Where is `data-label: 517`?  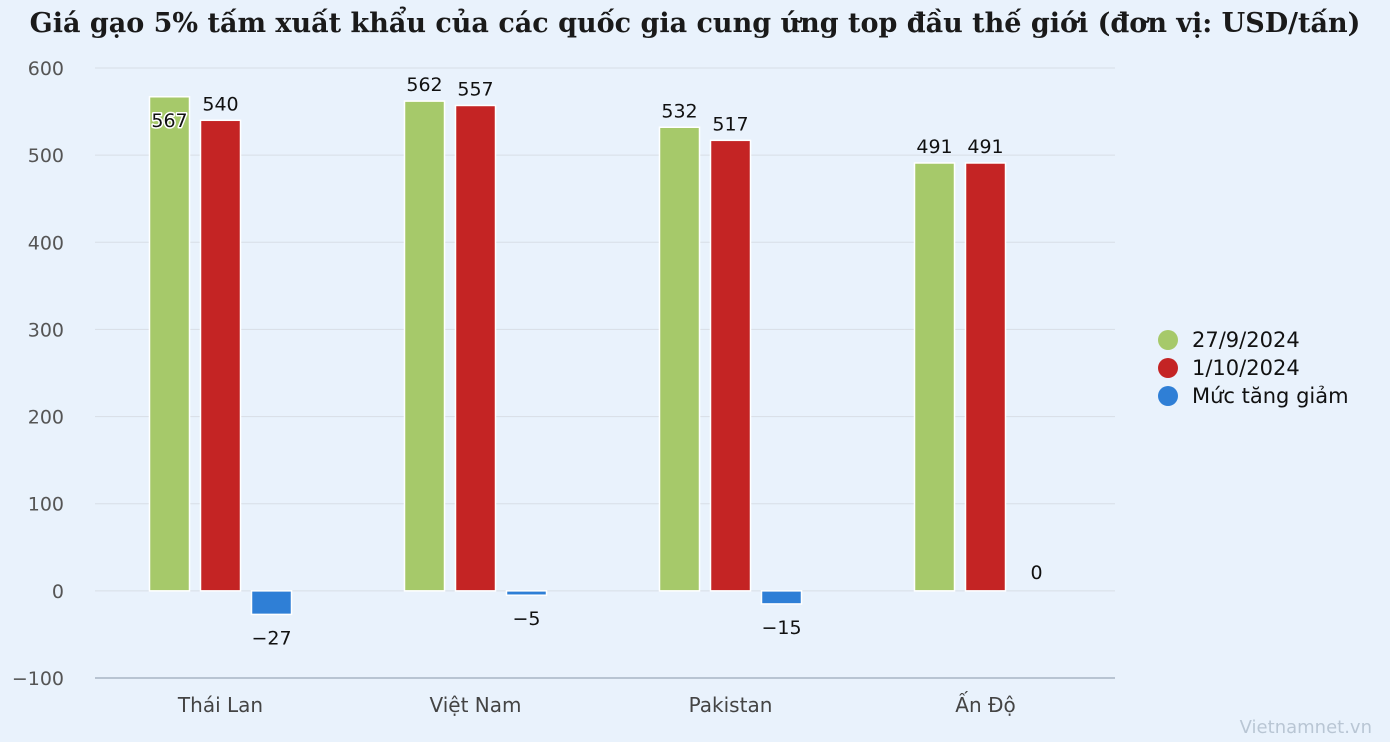 data-label: 517 is located at coordinates (730, 124).